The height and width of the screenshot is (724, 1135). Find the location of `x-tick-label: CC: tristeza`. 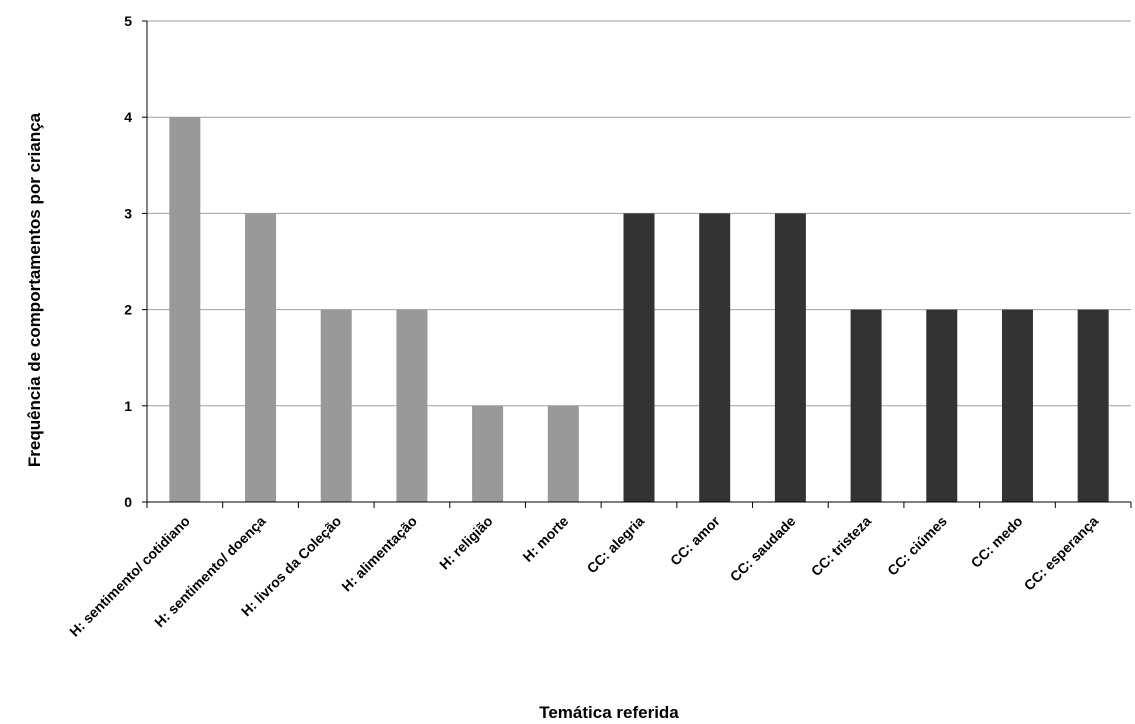

x-tick-label: CC: tristeza is located at coordinates (841, 546).